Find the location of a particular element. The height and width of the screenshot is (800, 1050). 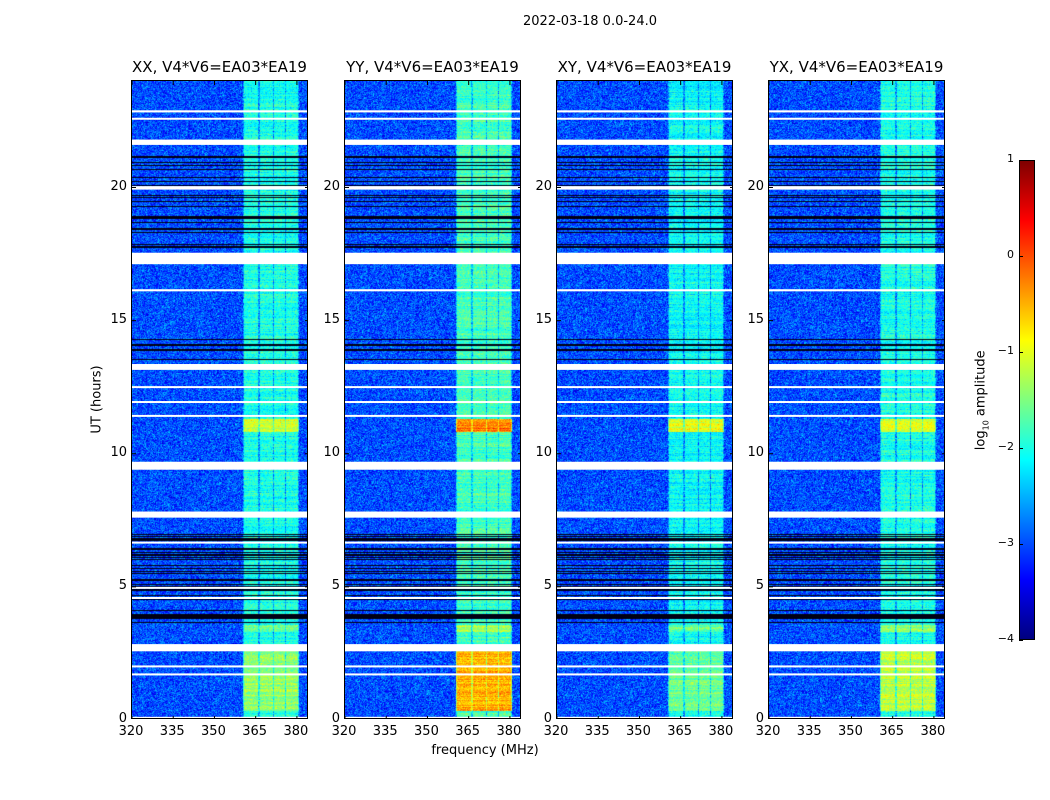

waterfall-panel-yx is located at coordinates (856, 399).